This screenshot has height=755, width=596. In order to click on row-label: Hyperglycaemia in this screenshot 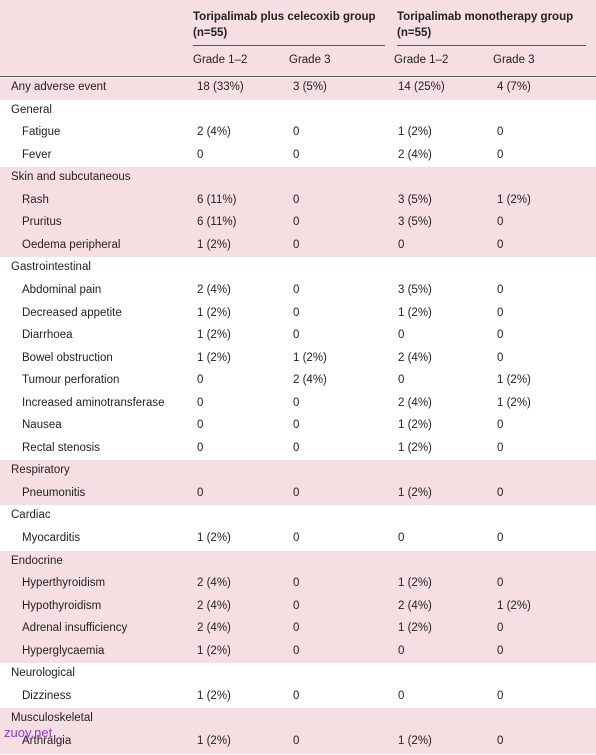, I will do `click(63, 650)`.